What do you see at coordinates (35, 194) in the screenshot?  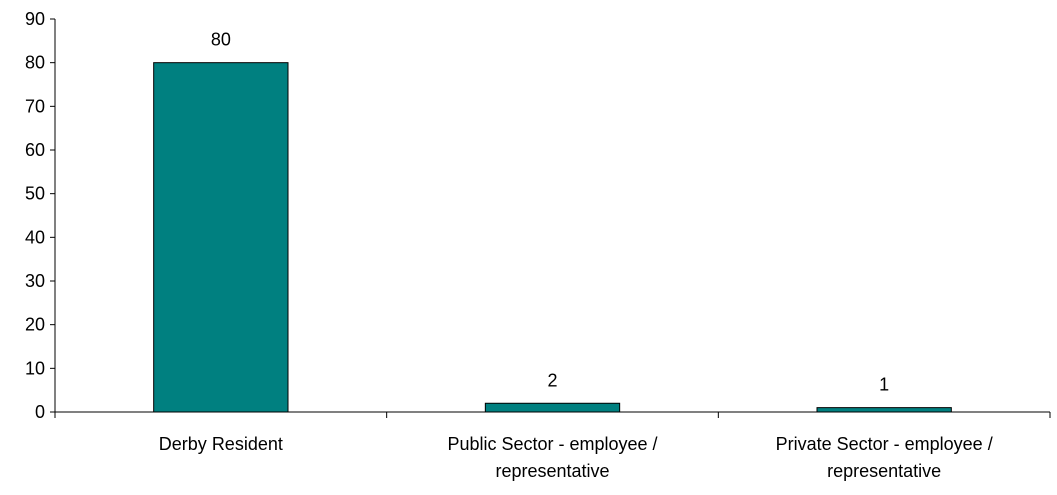 I see `y-tick-label: 50` at bounding box center [35, 194].